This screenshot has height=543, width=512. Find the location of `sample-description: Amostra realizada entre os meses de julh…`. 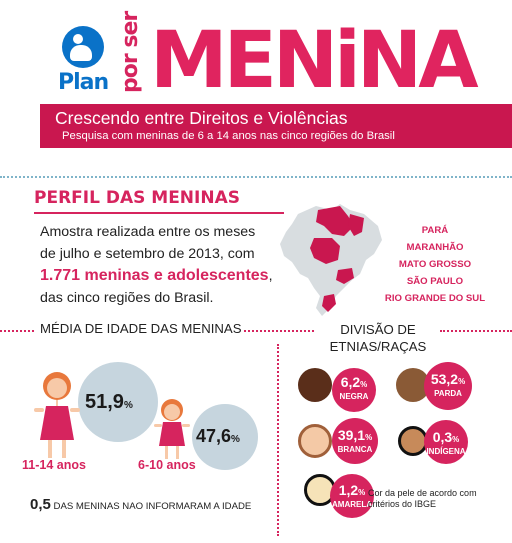

sample-description: Amostra realizada entre os meses de julh… is located at coordinates (156, 265).